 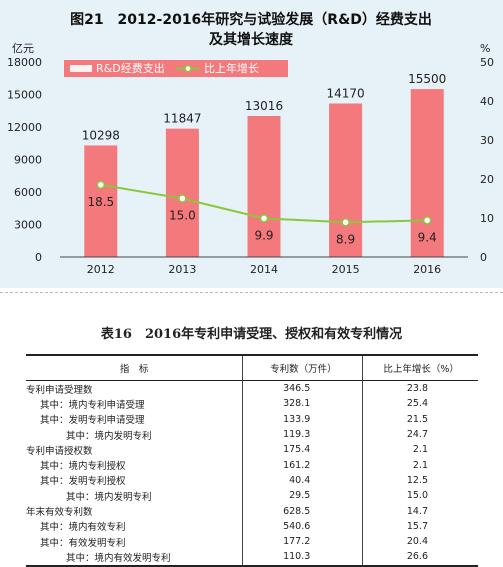 I want to click on row-label: 其中：发明专利授权, so click(x=83, y=482).